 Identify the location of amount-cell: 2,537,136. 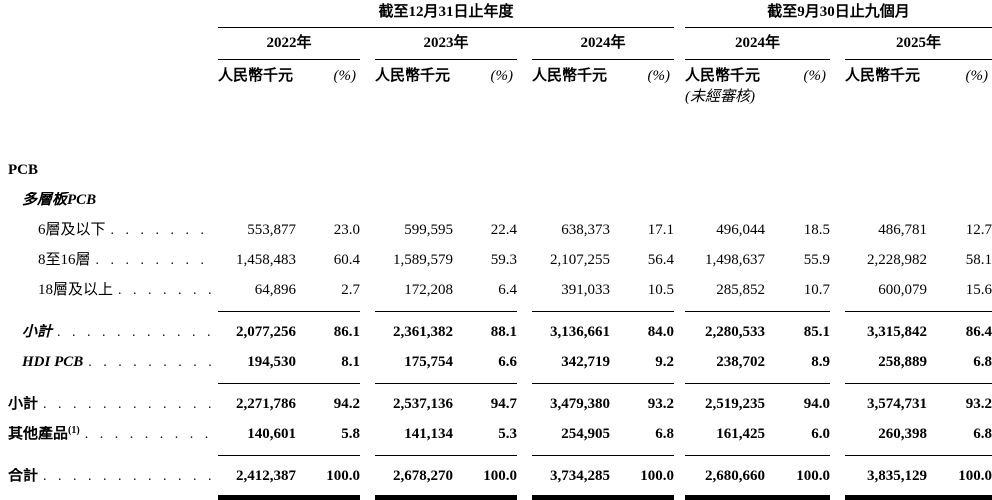
(423, 404).